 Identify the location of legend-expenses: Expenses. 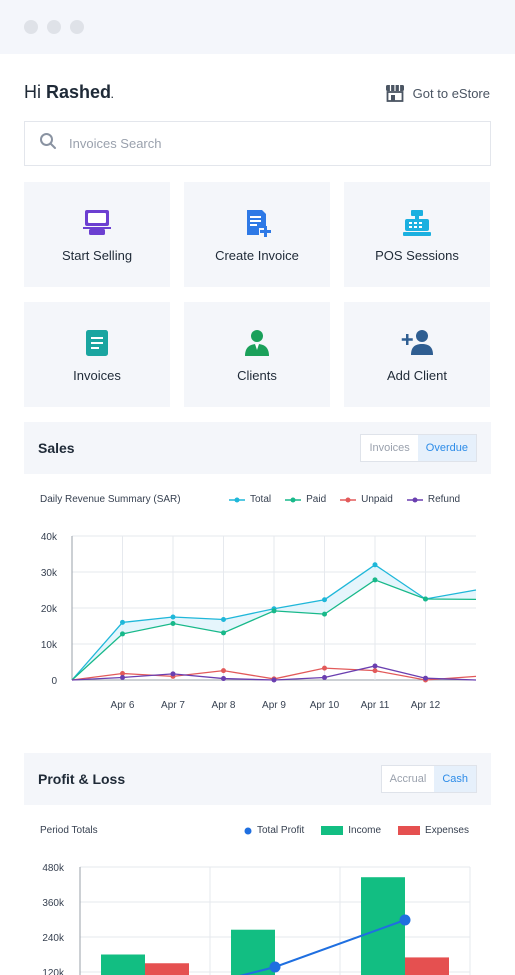
(433, 830).